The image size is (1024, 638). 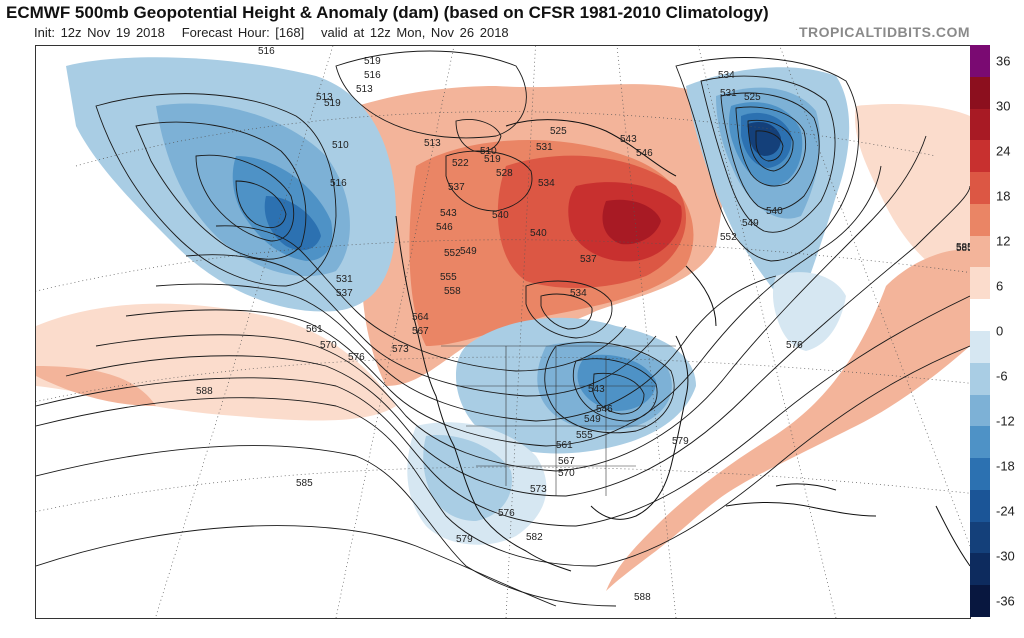 I want to click on colorbar-label: 36, so click(x=1003, y=61).